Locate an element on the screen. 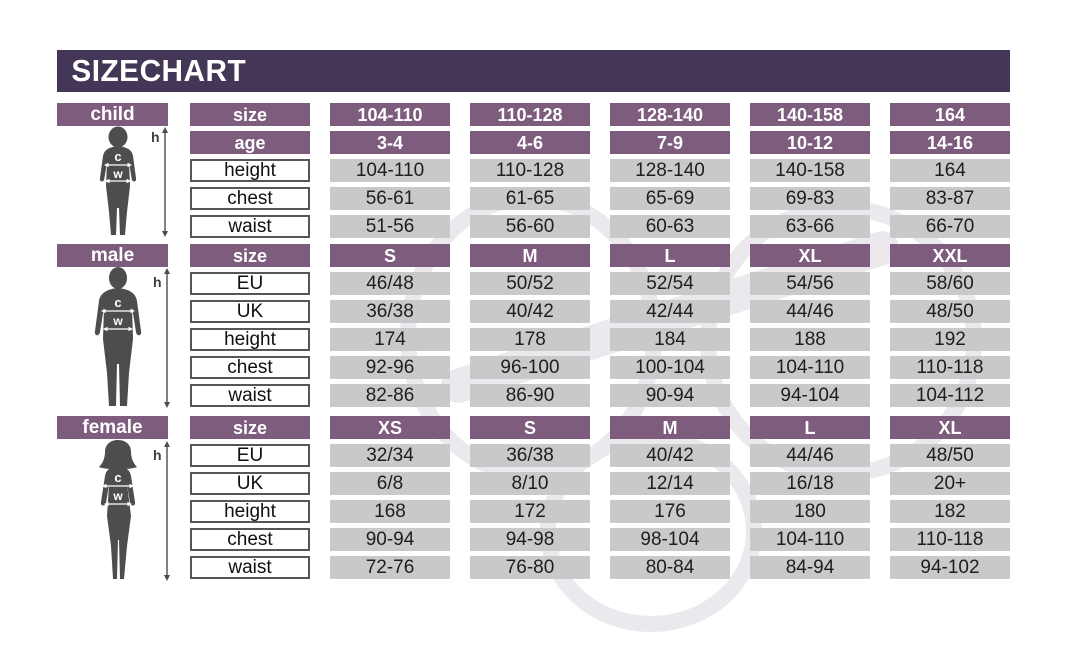 The image size is (1065, 645). page-title: SIZE CHART is located at coordinates (159, 70).